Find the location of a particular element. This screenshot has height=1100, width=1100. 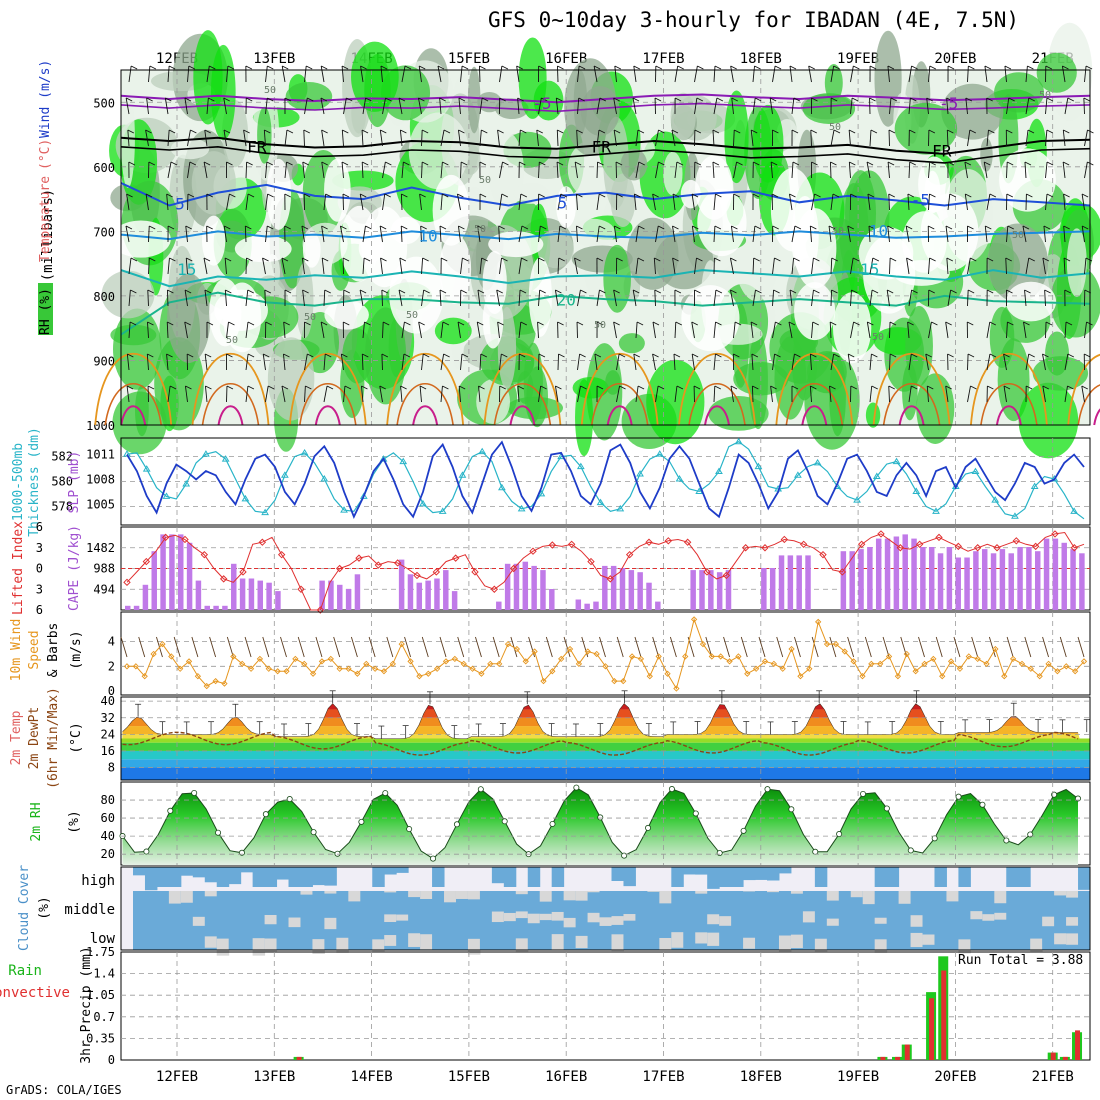

rh-contour-label: 50 is located at coordinates (1018, 235).